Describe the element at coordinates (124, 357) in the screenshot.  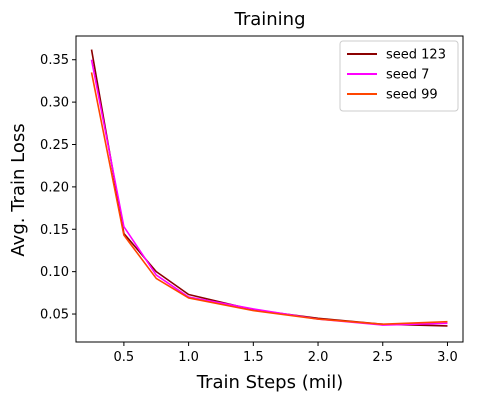
I see `x-tick-label: 0.5` at that location.